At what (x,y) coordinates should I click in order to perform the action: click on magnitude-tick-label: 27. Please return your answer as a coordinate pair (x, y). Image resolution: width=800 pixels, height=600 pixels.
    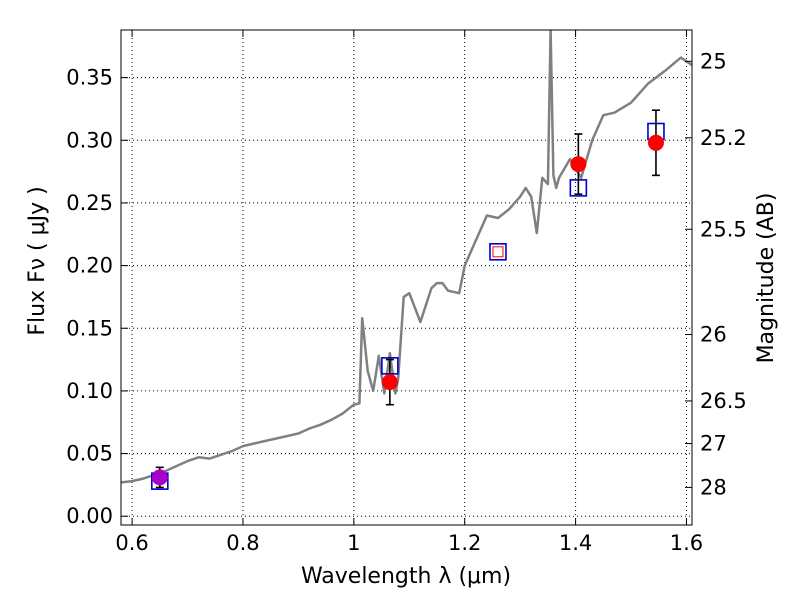
    Looking at the image, I should click on (713, 444).